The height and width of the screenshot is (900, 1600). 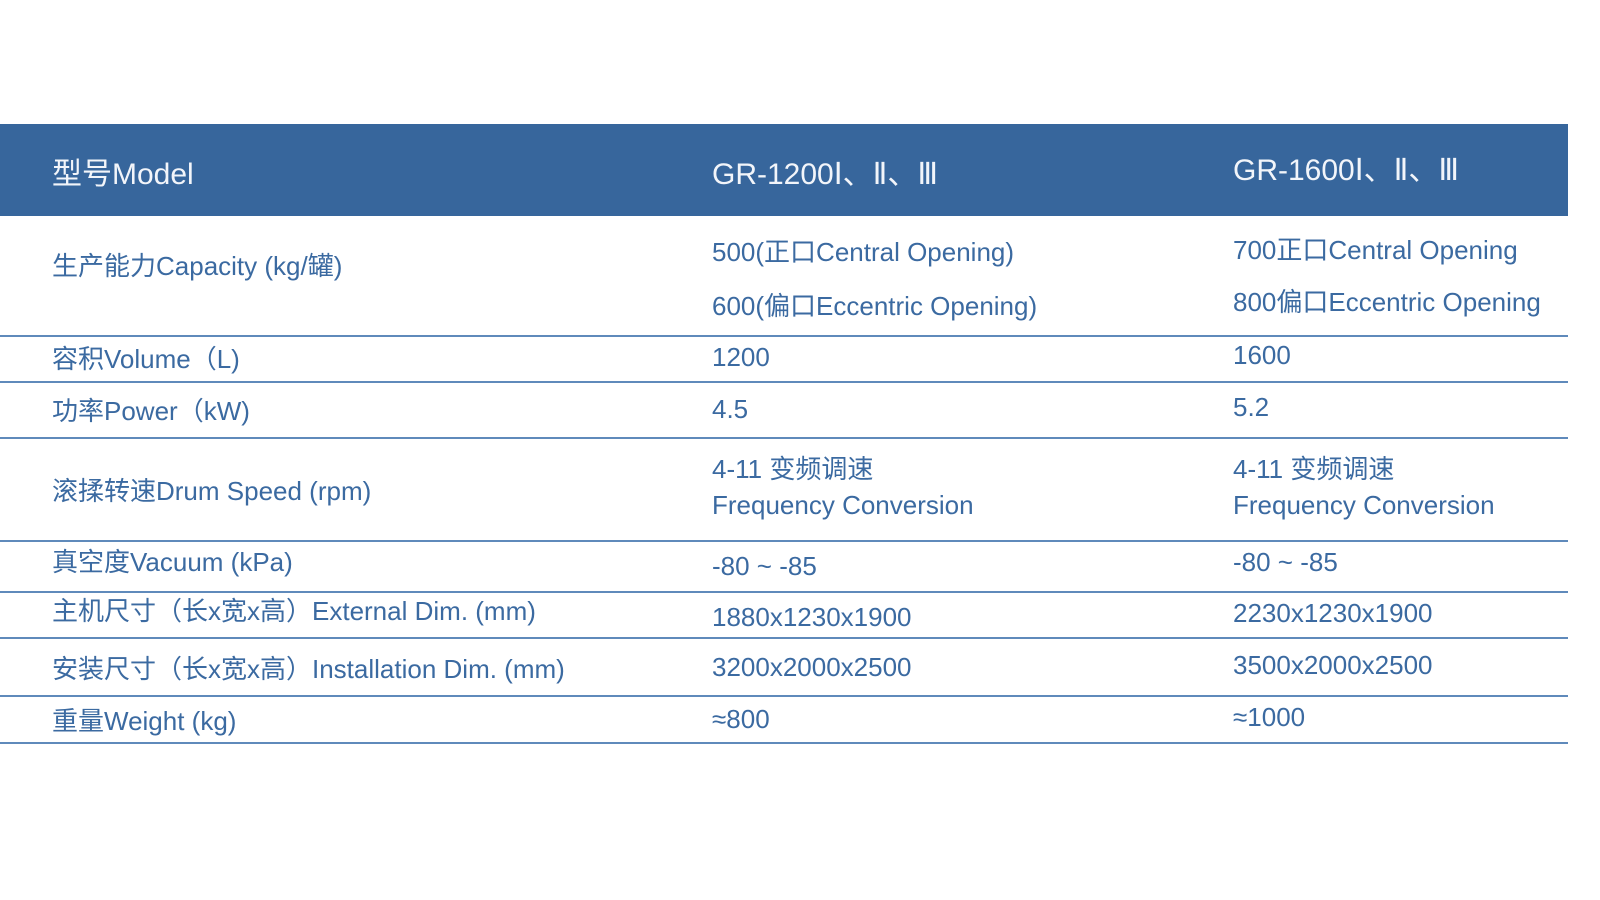 I want to click on row-label: 生产能力Capacity (kg/罐), so click(x=197, y=266).